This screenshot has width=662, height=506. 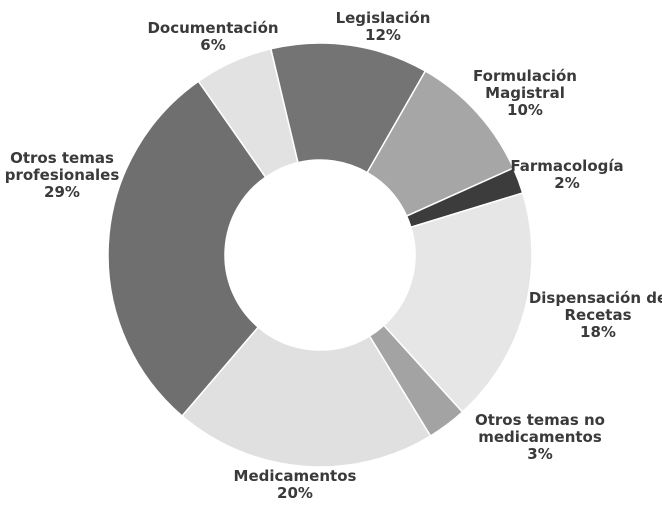 I want to click on category-name: Farmacología, so click(x=567, y=166).